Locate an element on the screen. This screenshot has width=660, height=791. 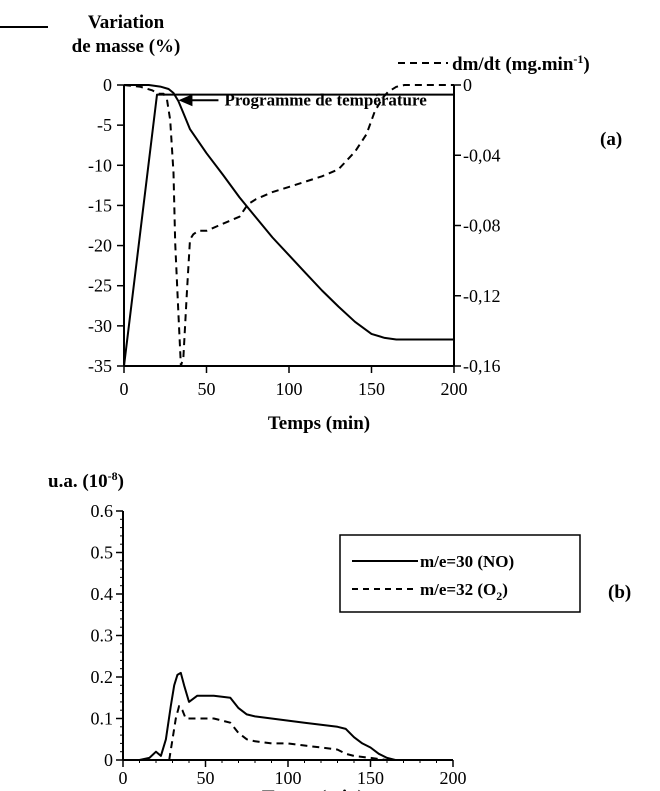
y-left-tick-label: -20 is located at coordinates (100, 246).